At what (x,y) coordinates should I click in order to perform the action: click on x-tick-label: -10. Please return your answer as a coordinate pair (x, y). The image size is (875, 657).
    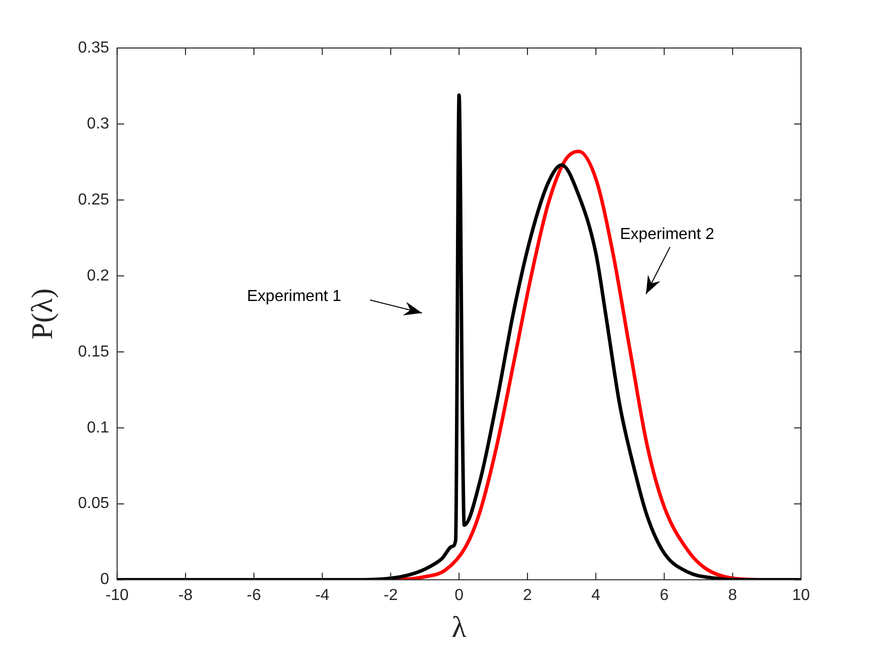
    Looking at the image, I should click on (117, 595).